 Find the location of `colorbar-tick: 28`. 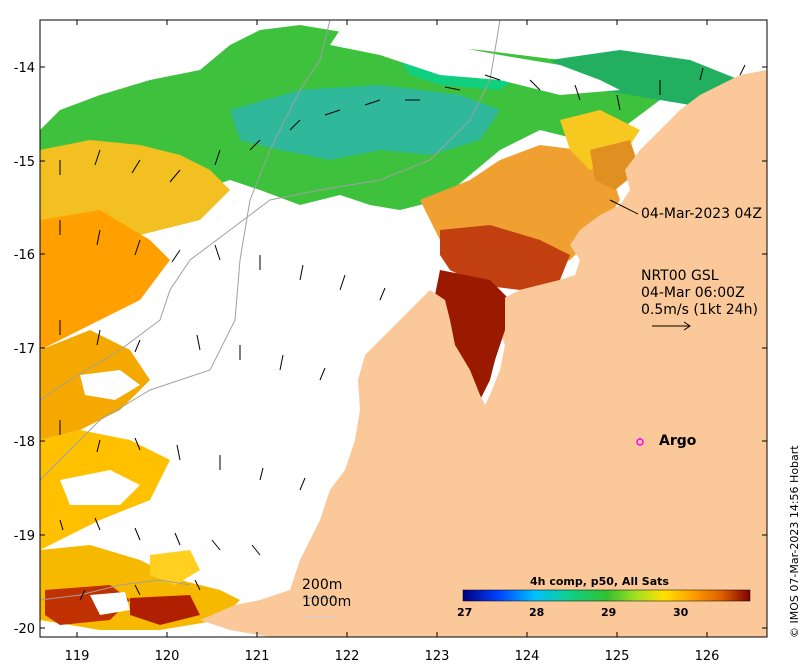

colorbar-tick: 28 is located at coordinates (537, 612).